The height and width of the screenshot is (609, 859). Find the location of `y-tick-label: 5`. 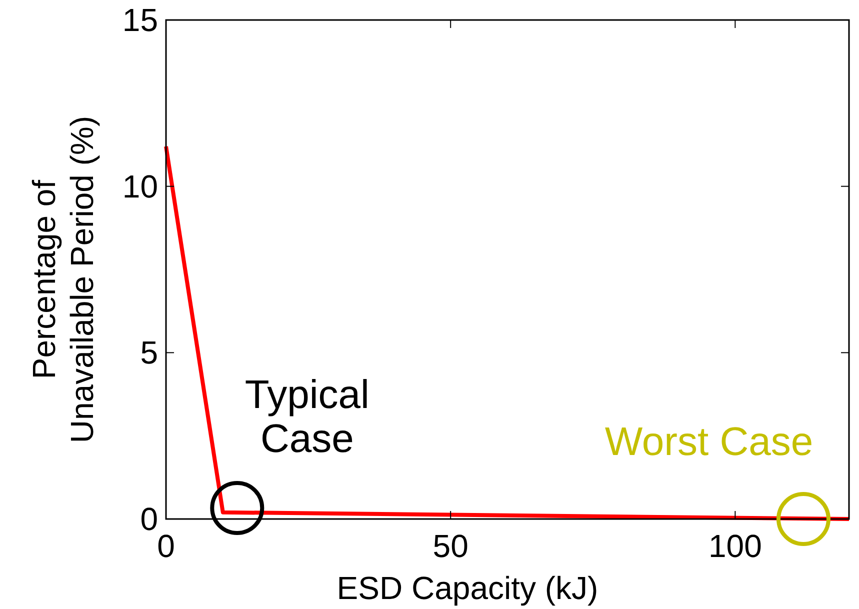

y-tick-label: 5 is located at coordinates (149, 352).